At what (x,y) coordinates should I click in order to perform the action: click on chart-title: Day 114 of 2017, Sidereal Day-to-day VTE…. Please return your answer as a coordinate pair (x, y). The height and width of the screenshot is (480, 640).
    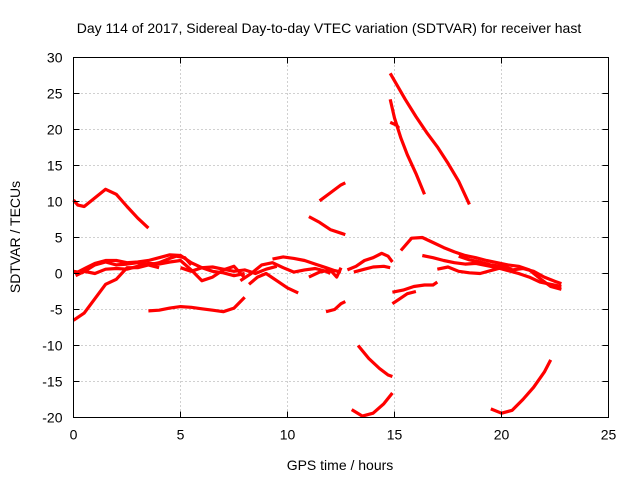
    Looking at the image, I should click on (329, 28).